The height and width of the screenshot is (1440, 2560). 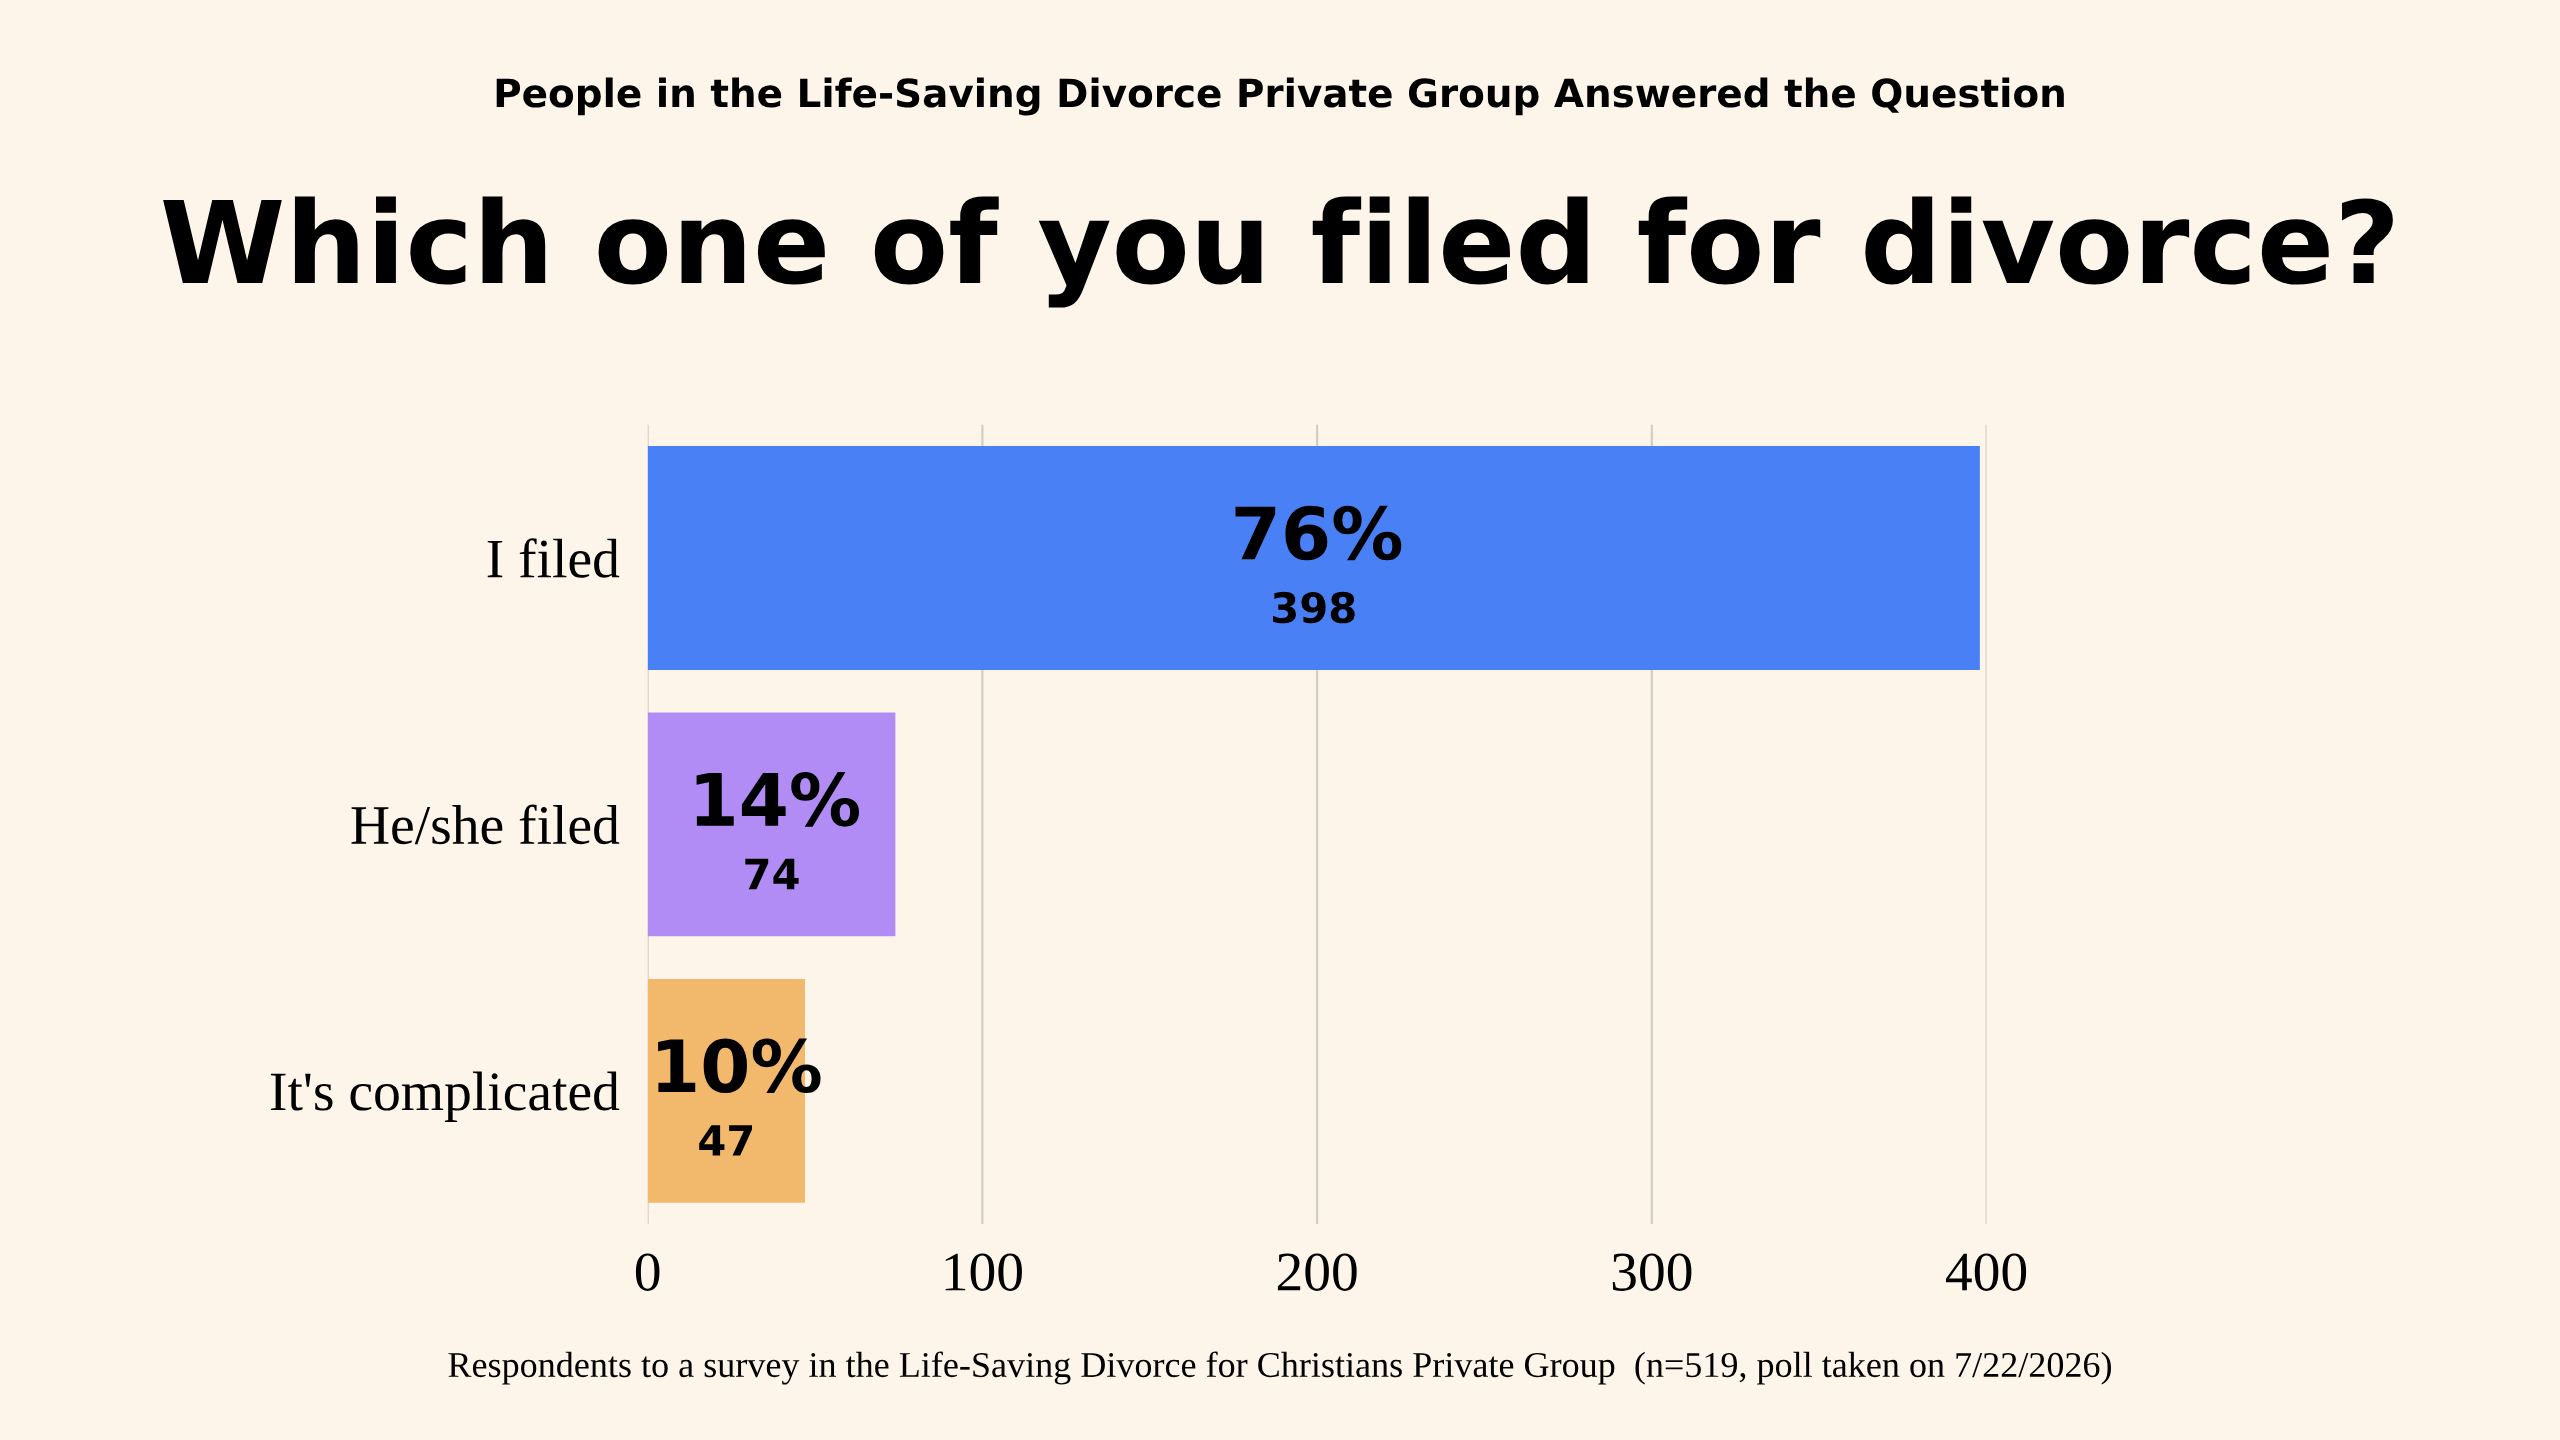 I want to click on annotation: 76%, so click(x=1318, y=533).